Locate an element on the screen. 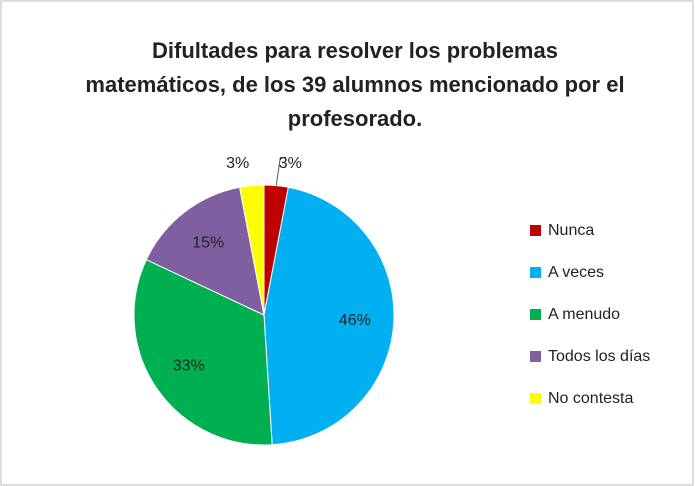  legend-label: Todos los días is located at coordinates (599, 356).